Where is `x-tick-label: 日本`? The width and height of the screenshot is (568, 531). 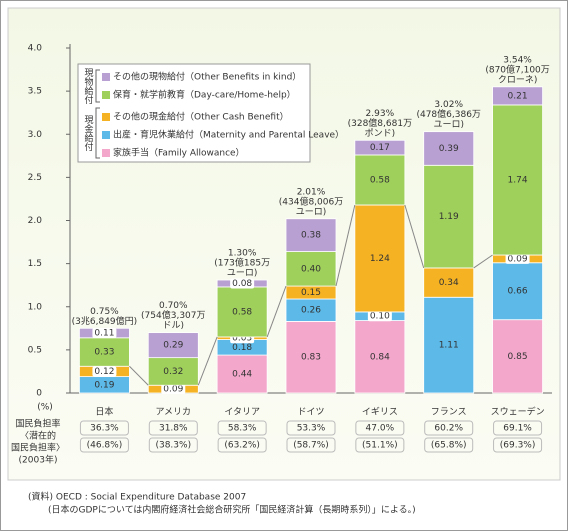 x-tick-label: 日本 is located at coordinates (104, 412).